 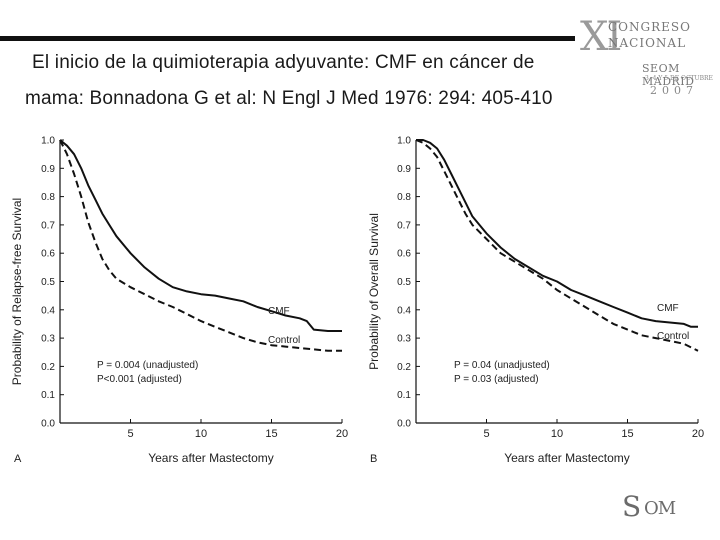 What do you see at coordinates (48, 254) in the screenshot?
I see `chart1-y-tick-label: 0.6` at bounding box center [48, 254].